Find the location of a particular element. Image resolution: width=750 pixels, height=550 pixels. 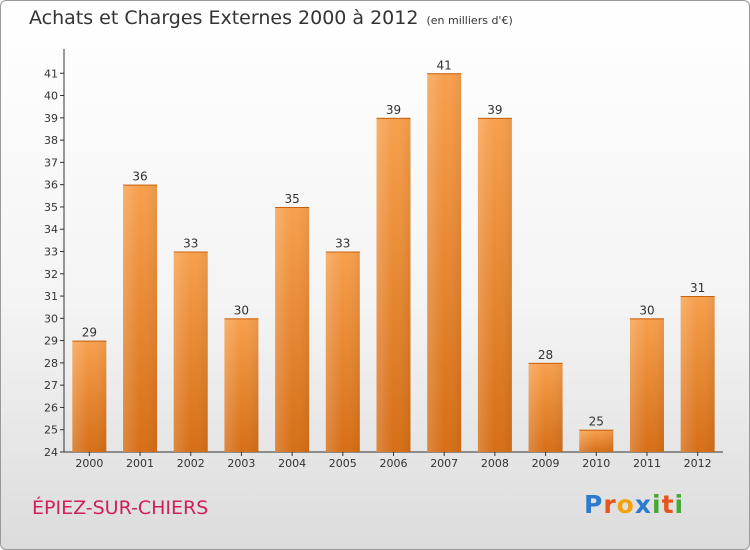

proxiti-logo: Proxiti is located at coordinates (634, 504).